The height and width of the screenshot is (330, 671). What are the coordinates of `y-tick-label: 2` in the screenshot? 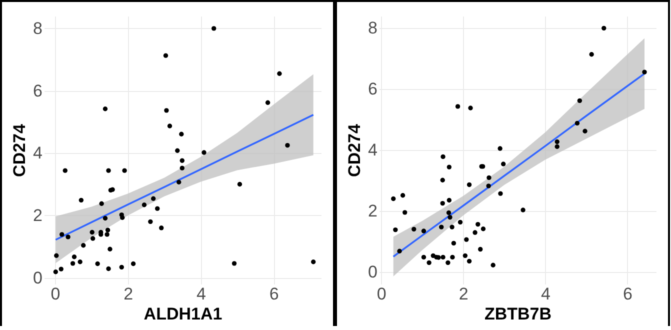 It's located at (37, 215).